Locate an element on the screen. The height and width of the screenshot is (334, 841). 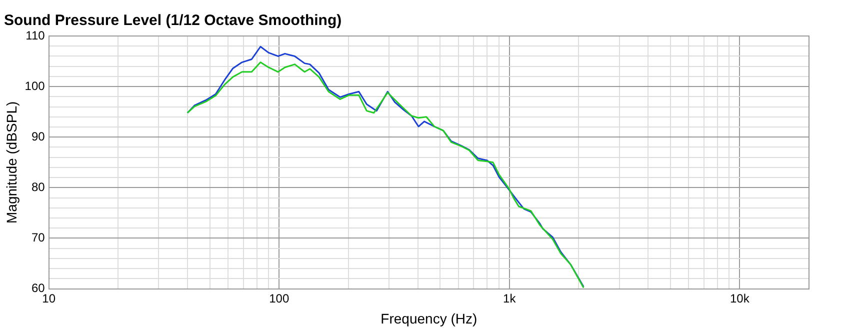
y-tick-label: 90 is located at coordinates (38, 136).